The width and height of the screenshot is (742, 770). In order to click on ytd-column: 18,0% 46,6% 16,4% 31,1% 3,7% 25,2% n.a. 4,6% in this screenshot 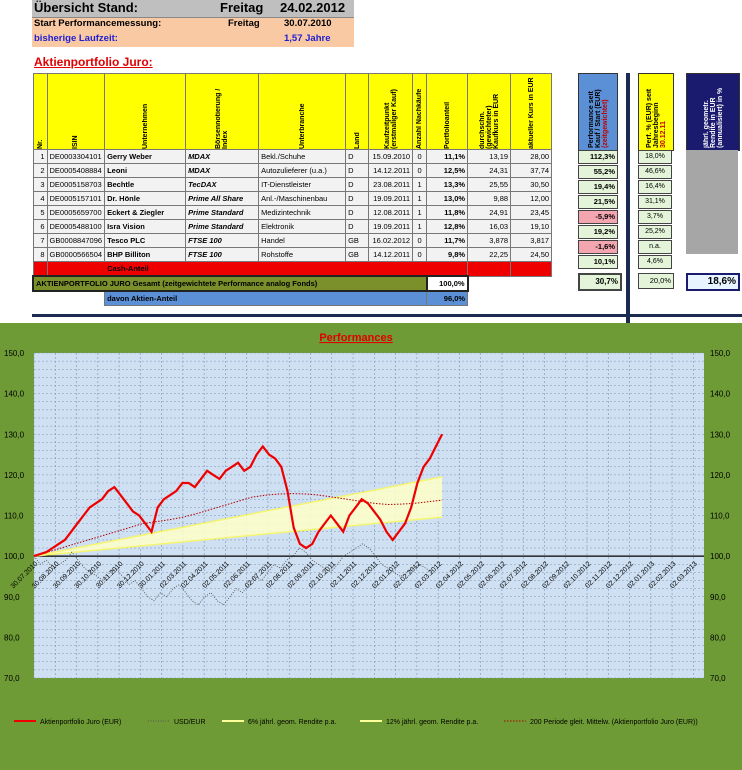, I will do `click(655, 210)`.